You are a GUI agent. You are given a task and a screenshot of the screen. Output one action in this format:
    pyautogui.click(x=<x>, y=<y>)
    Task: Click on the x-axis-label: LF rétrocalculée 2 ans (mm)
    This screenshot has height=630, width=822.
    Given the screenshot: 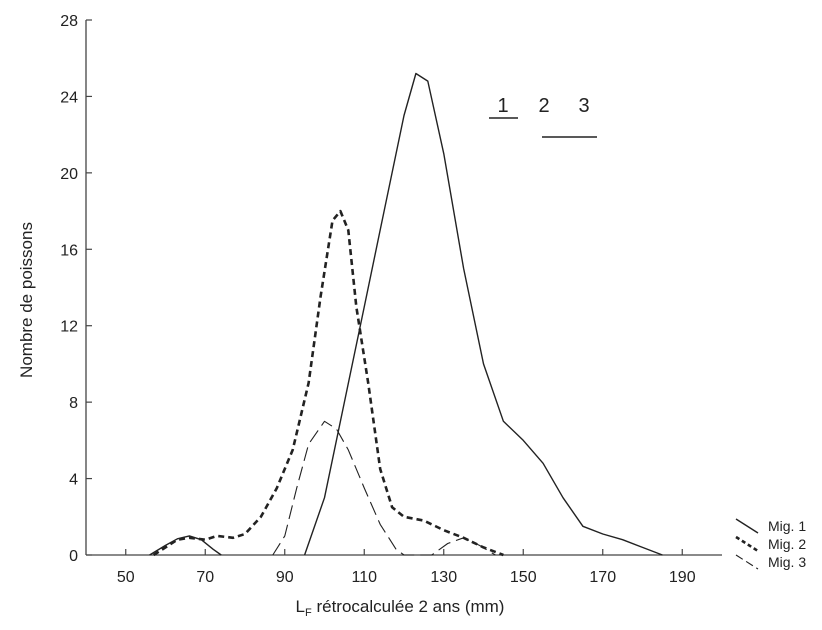 What is the action you would take?
    pyautogui.click(x=400, y=608)
    